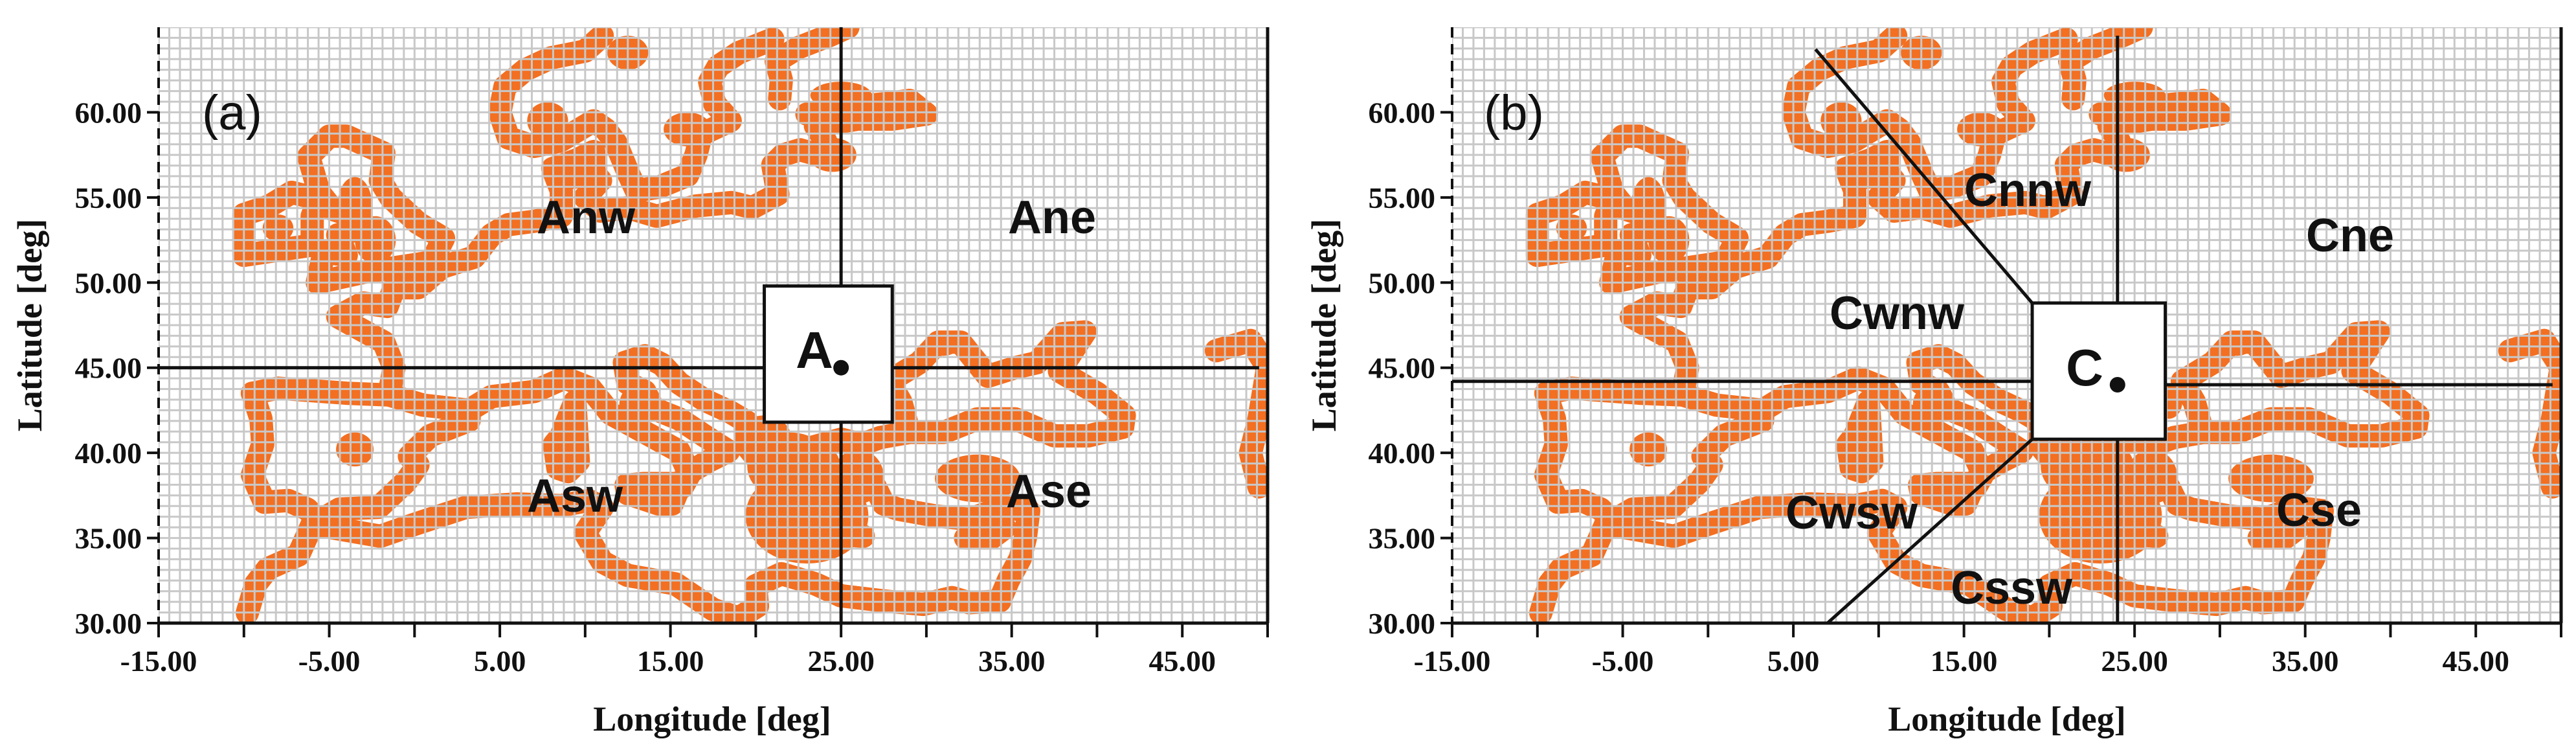 The width and height of the screenshot is (2576, 752). Describe the element at coordinates (1923, 176) in the screenshot. I see `divider-northwest` at that location.